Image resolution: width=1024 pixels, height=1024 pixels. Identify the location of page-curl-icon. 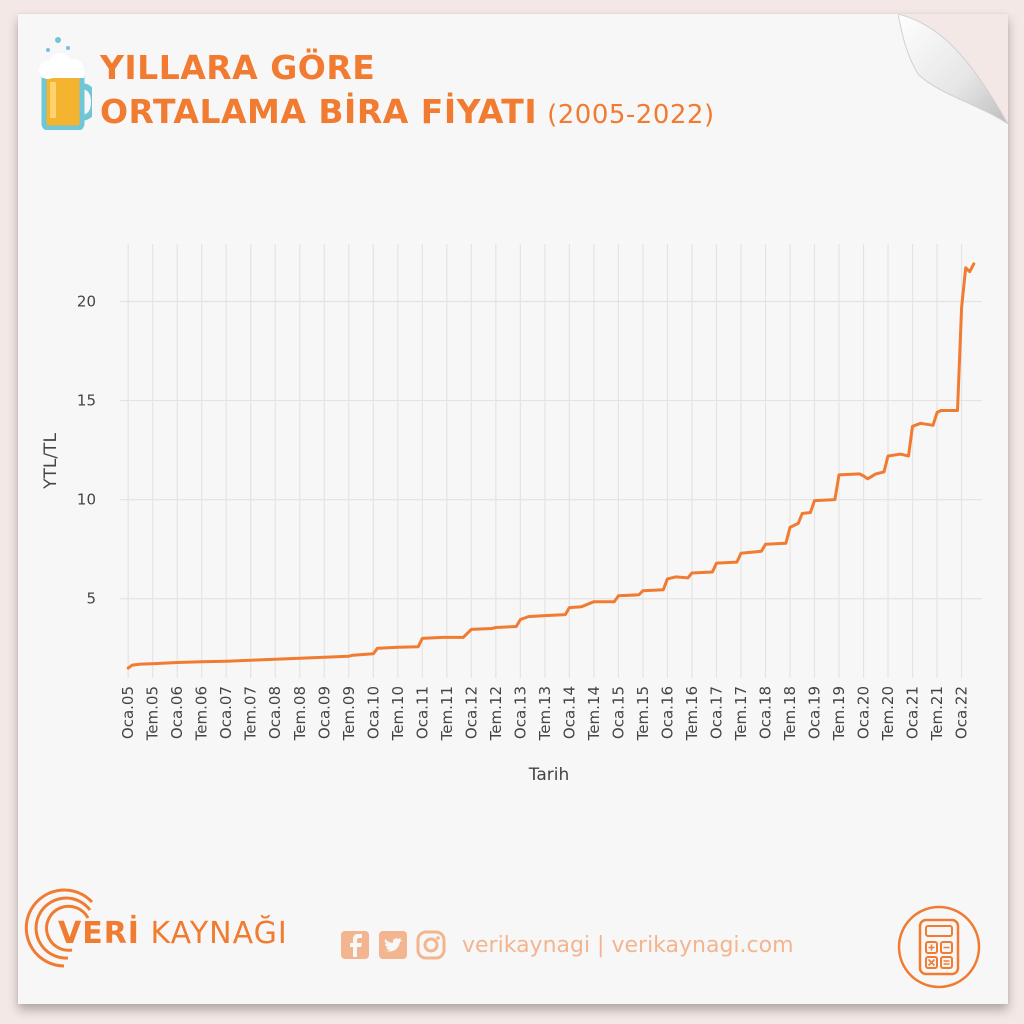
(953, 69).